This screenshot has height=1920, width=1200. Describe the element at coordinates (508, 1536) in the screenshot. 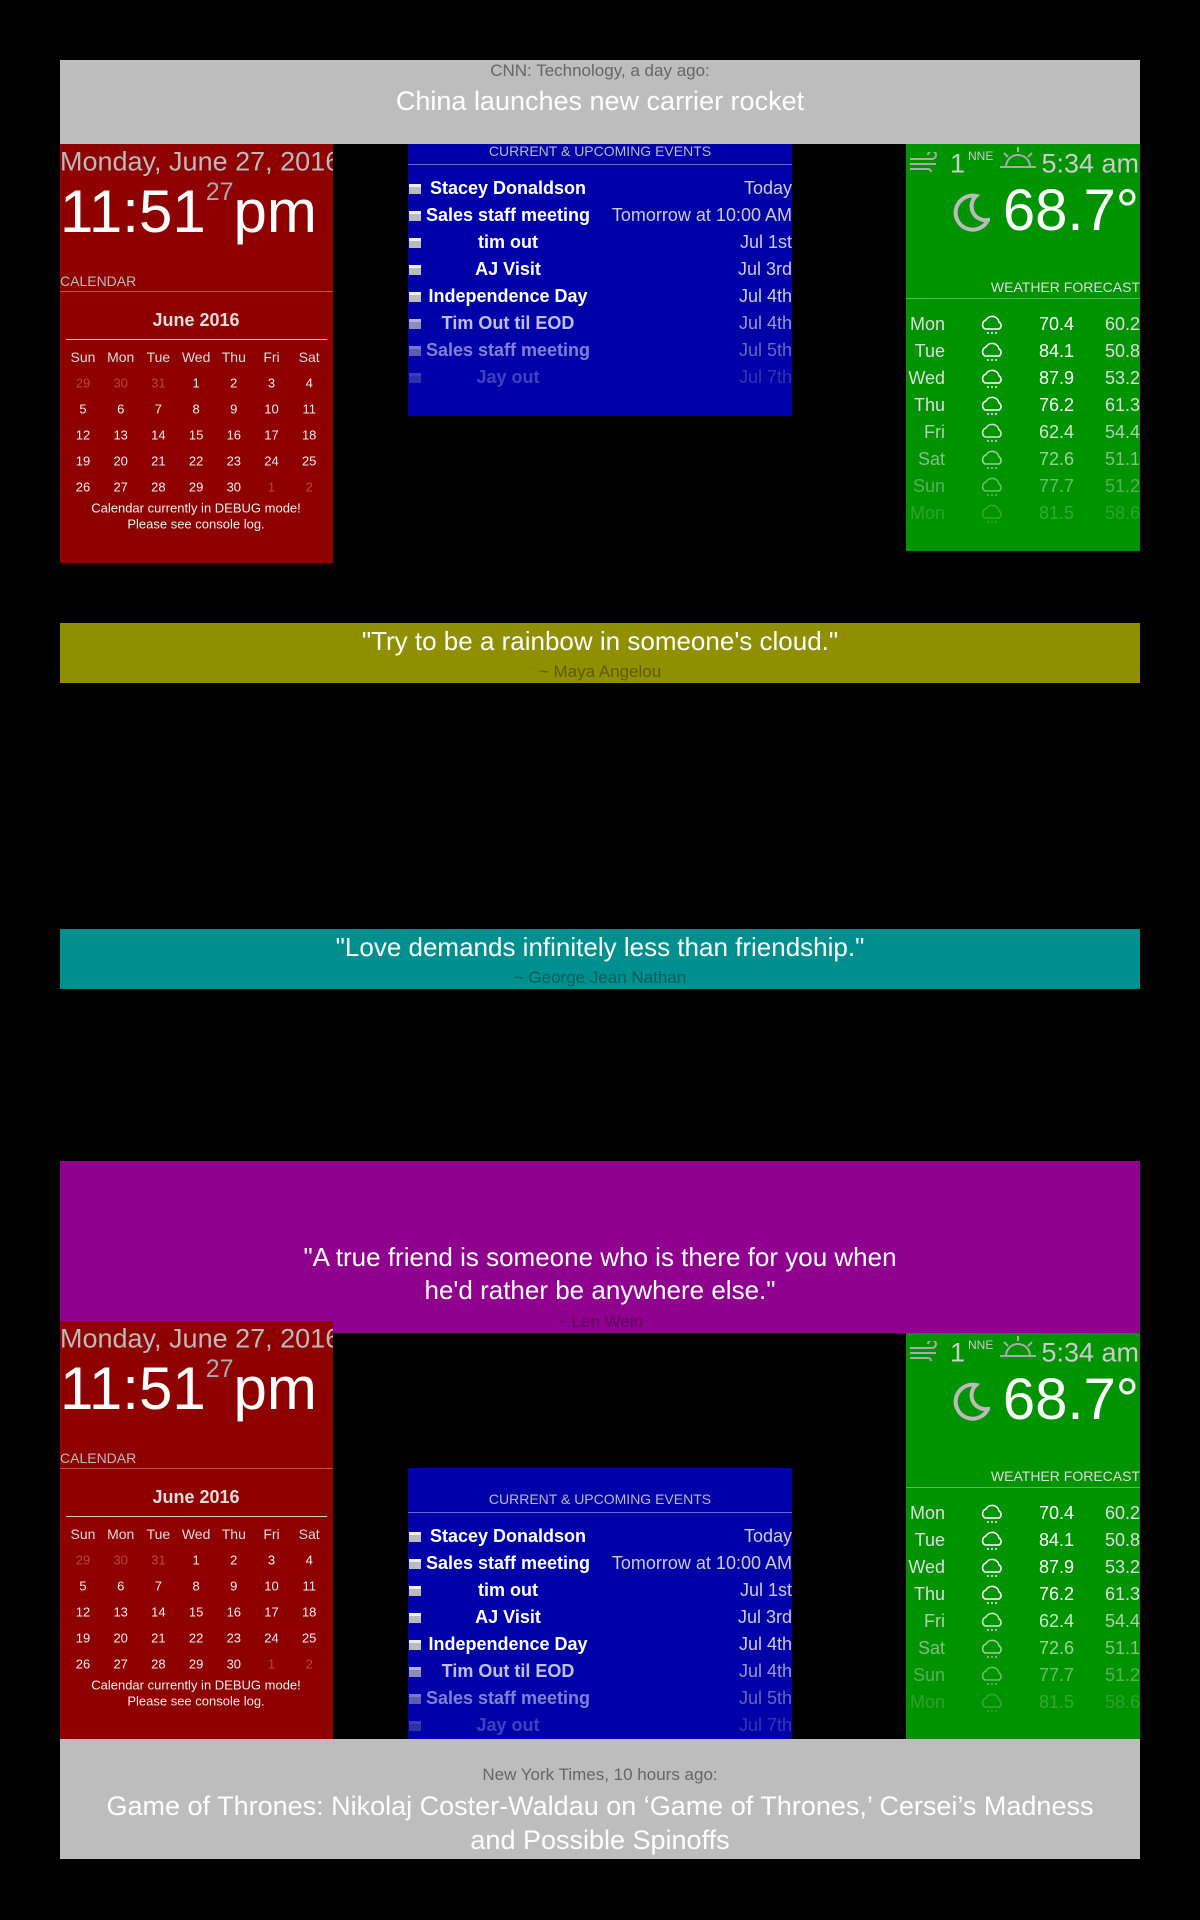

I see `event-title: Stacey Donaldson` at that location.